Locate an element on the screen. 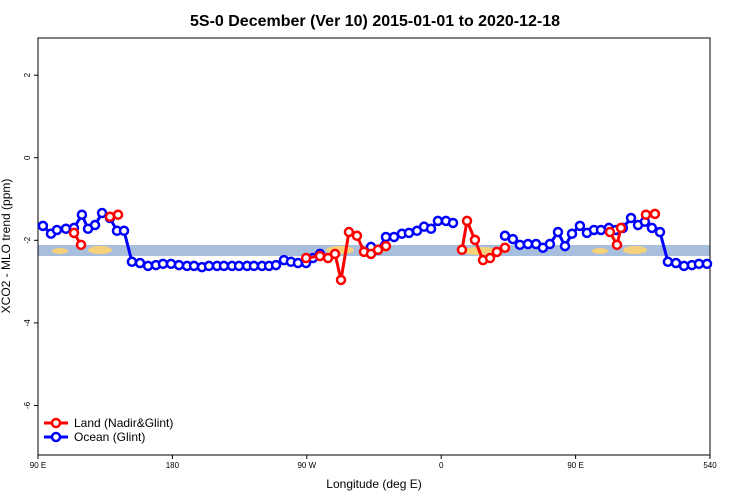  x-tick-label: 180 is located at coordinates (173, 465).